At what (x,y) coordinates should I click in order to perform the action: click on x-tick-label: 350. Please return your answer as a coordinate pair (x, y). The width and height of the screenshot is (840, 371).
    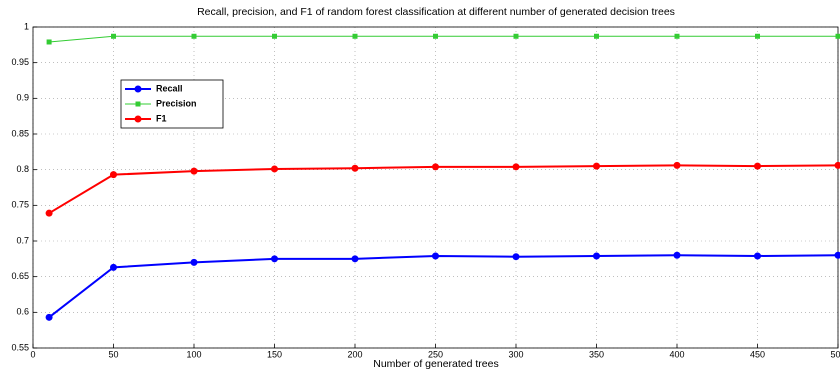
    Looking at the image, I should click on (596, 354).